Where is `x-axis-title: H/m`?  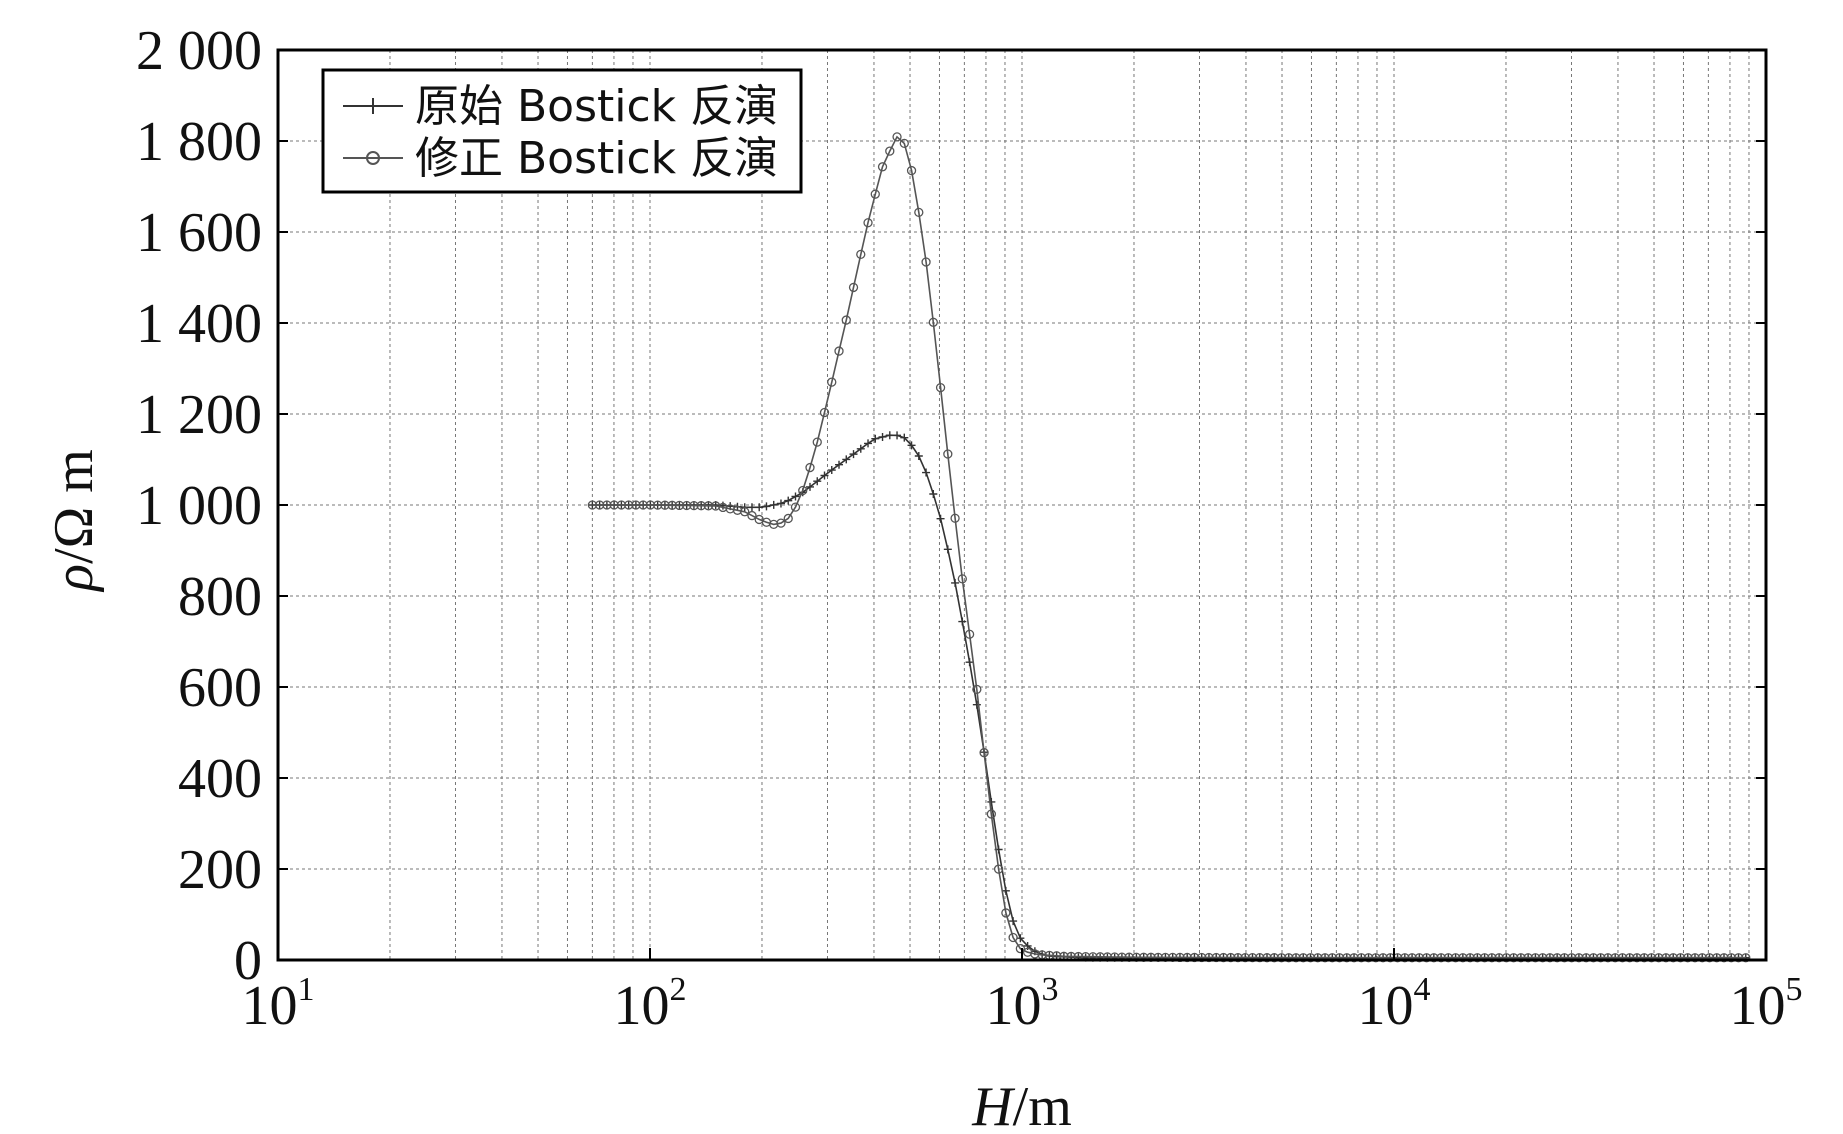
x-axis-title: H/m is located at coordinates (1021, 1105).